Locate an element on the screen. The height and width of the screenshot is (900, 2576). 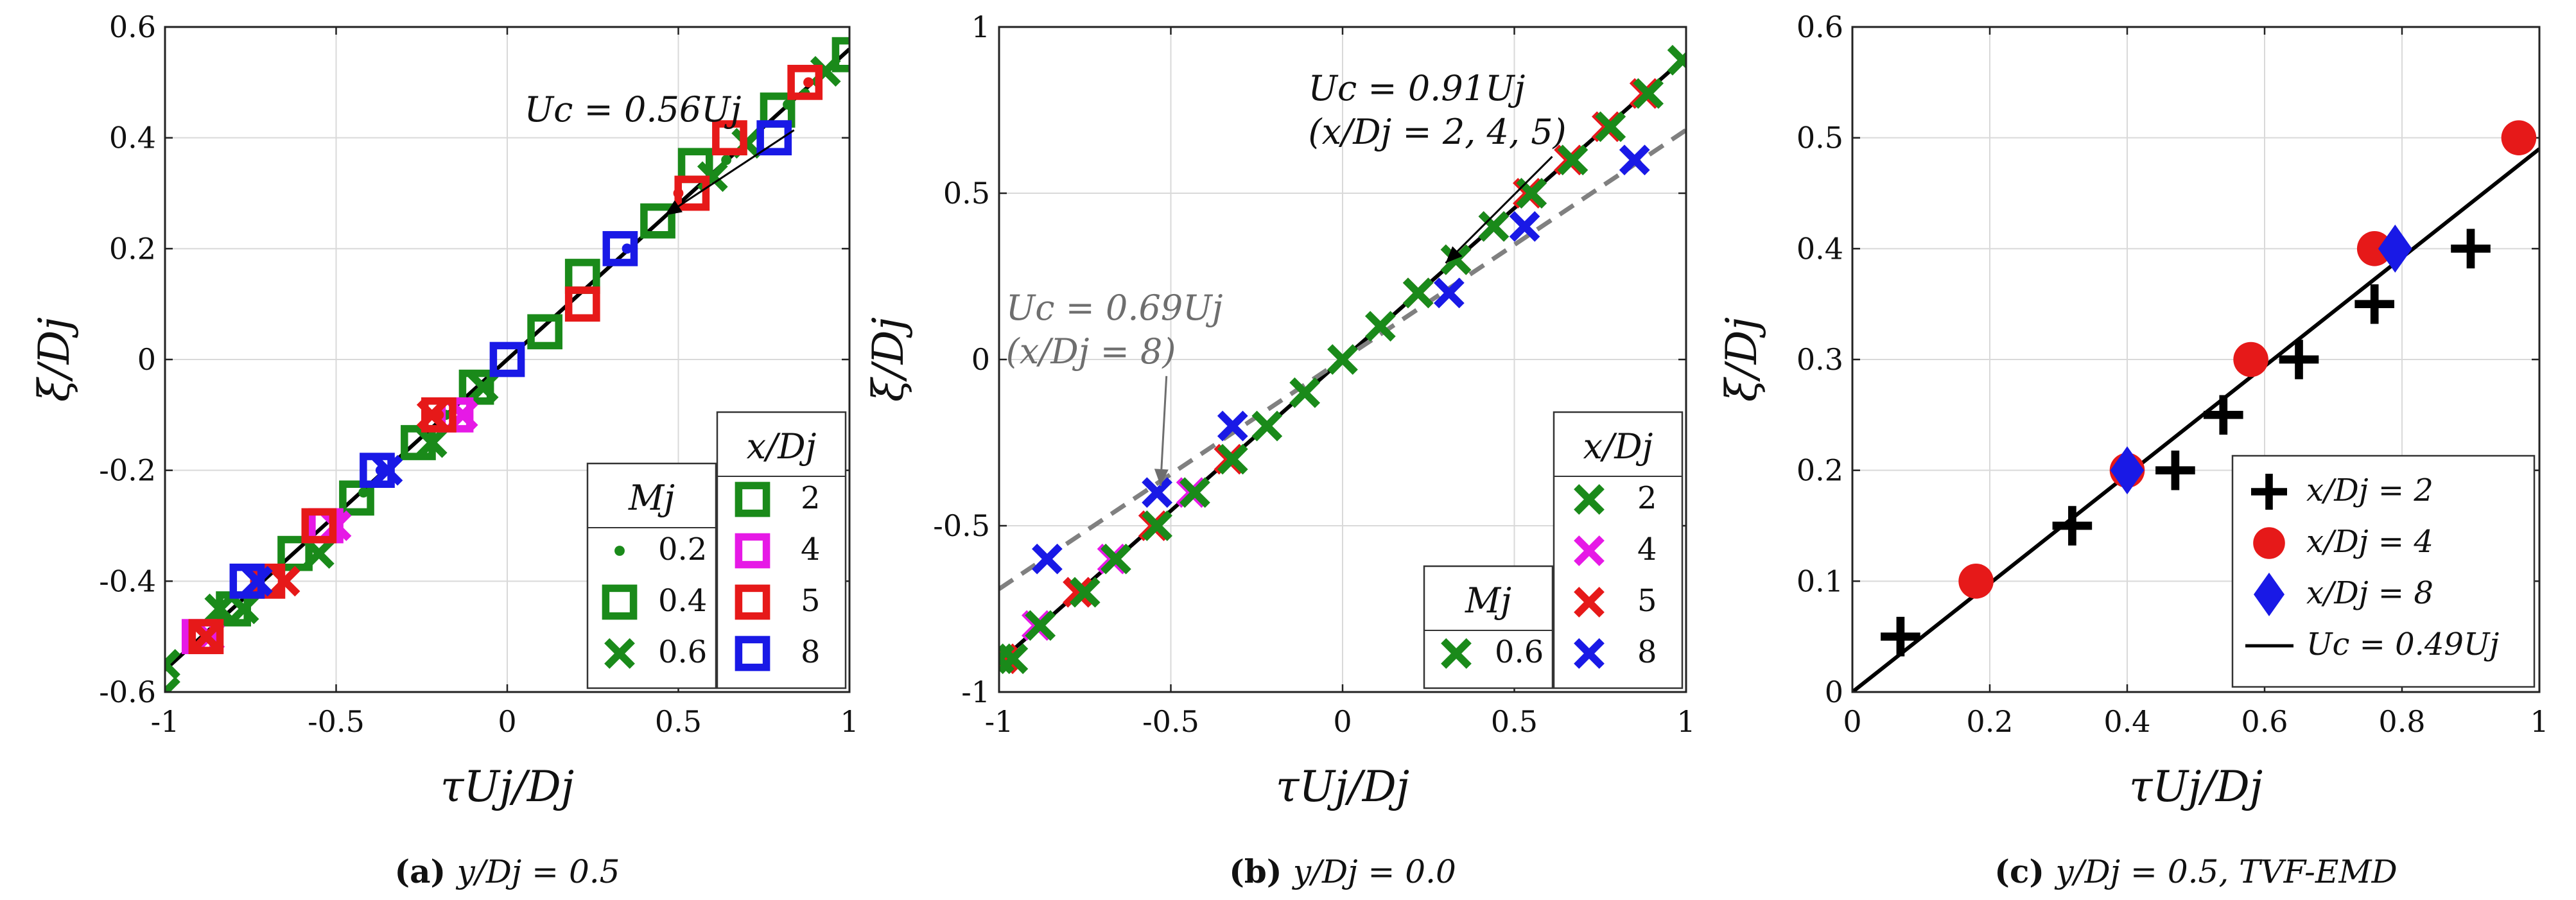
x-tick-label: 0.4 is located at coordinates (2126, 722).